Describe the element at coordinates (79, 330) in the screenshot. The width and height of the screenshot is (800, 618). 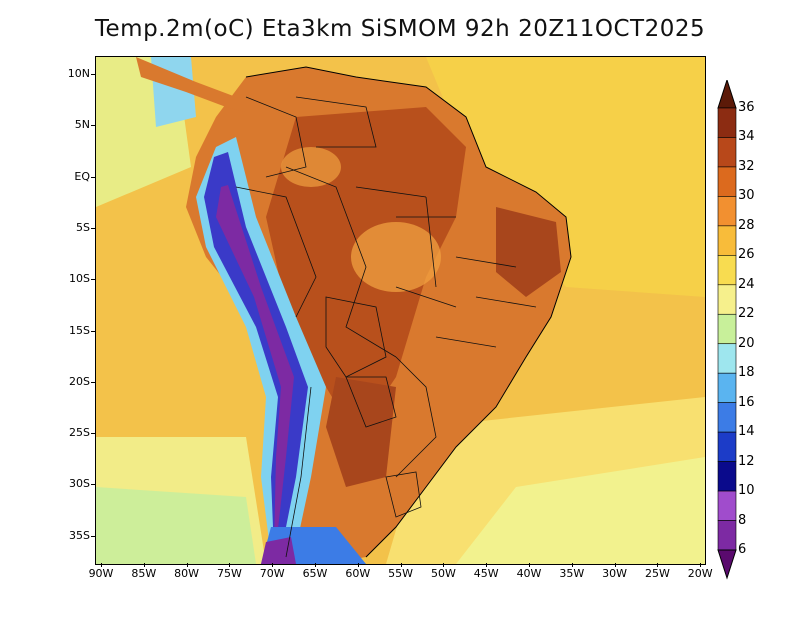
I see `lat-label: 15S` at that location.